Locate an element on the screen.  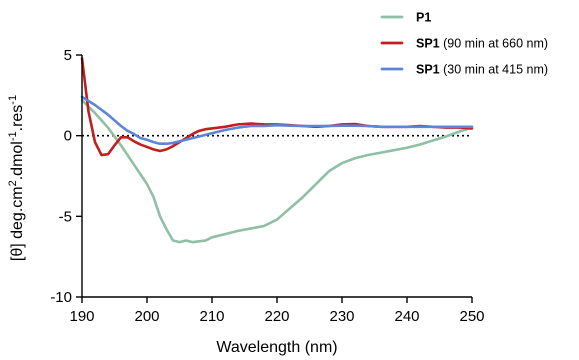
x-tick-label-220: 220 is located at coordinates (276, 316).